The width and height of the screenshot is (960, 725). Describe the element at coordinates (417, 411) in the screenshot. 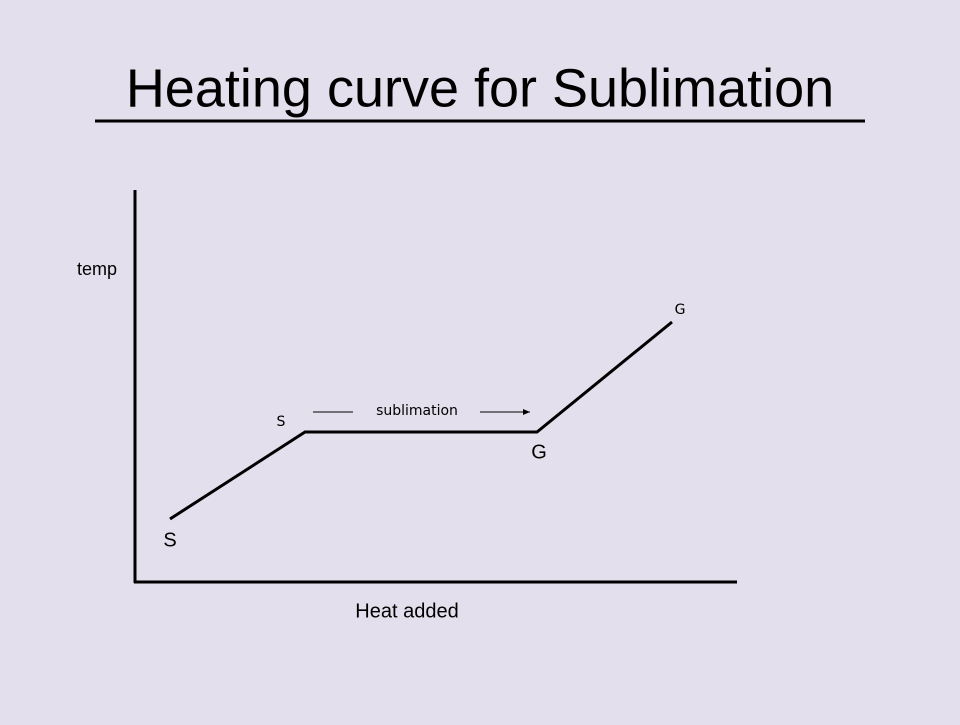

I see `transition-label: sublimation` at that location.